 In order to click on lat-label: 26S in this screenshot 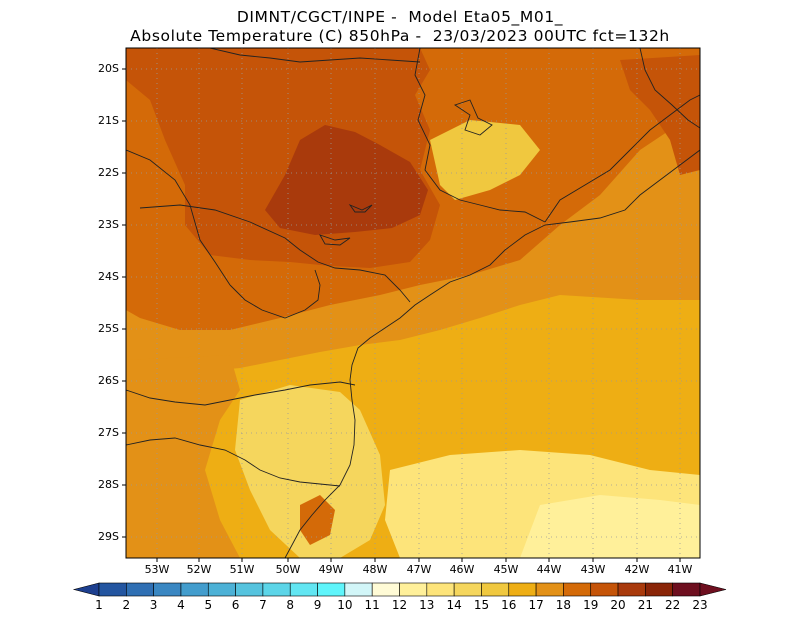, I will do `click(108, 380)`.